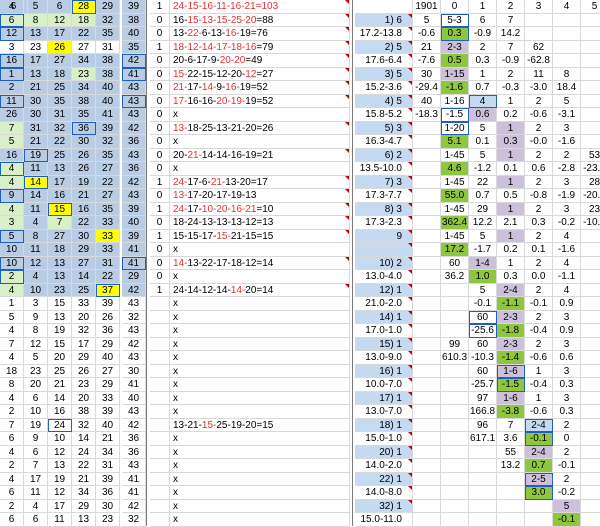 The height and width of the screenshot is (527, 600). Describe the element at coordinates (384, 74) in the screenshot. I see `label-cell: 3) 5` at that location.